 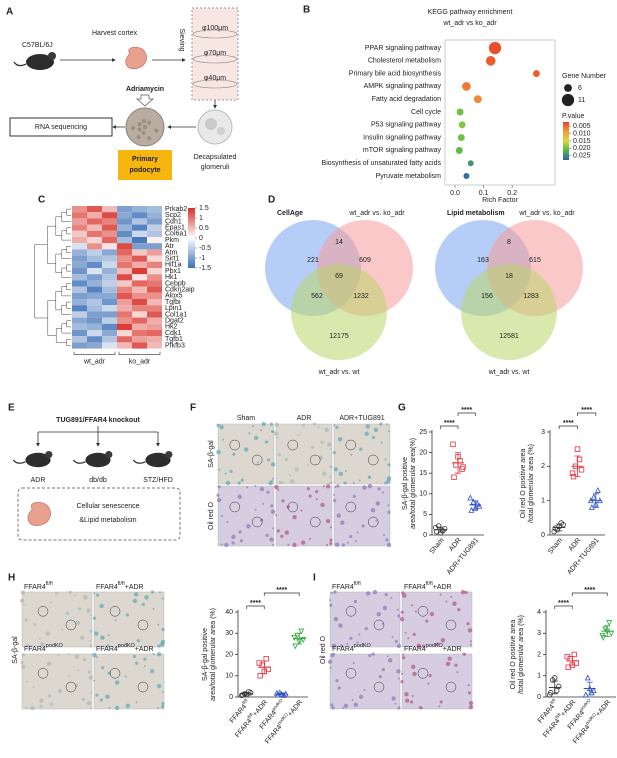 I want to click on gene-label: Atm, so click(x=171, y=252).